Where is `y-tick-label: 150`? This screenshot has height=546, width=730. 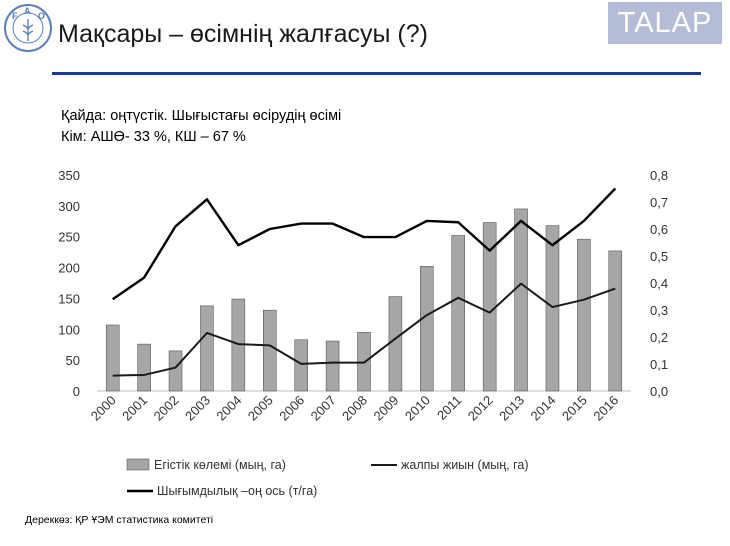 y-tick-label: 150 is located at coordinates (69, 298).